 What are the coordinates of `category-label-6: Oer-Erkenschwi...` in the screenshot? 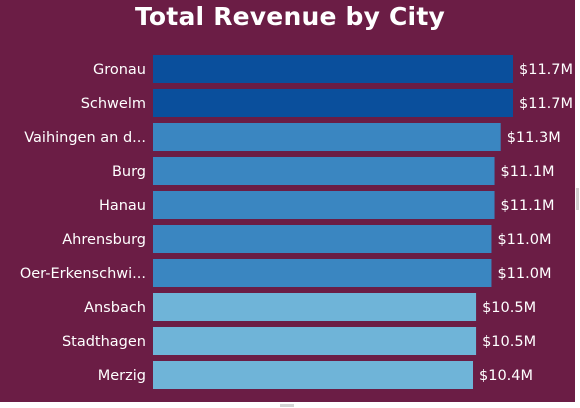 It's located at (83, 274).